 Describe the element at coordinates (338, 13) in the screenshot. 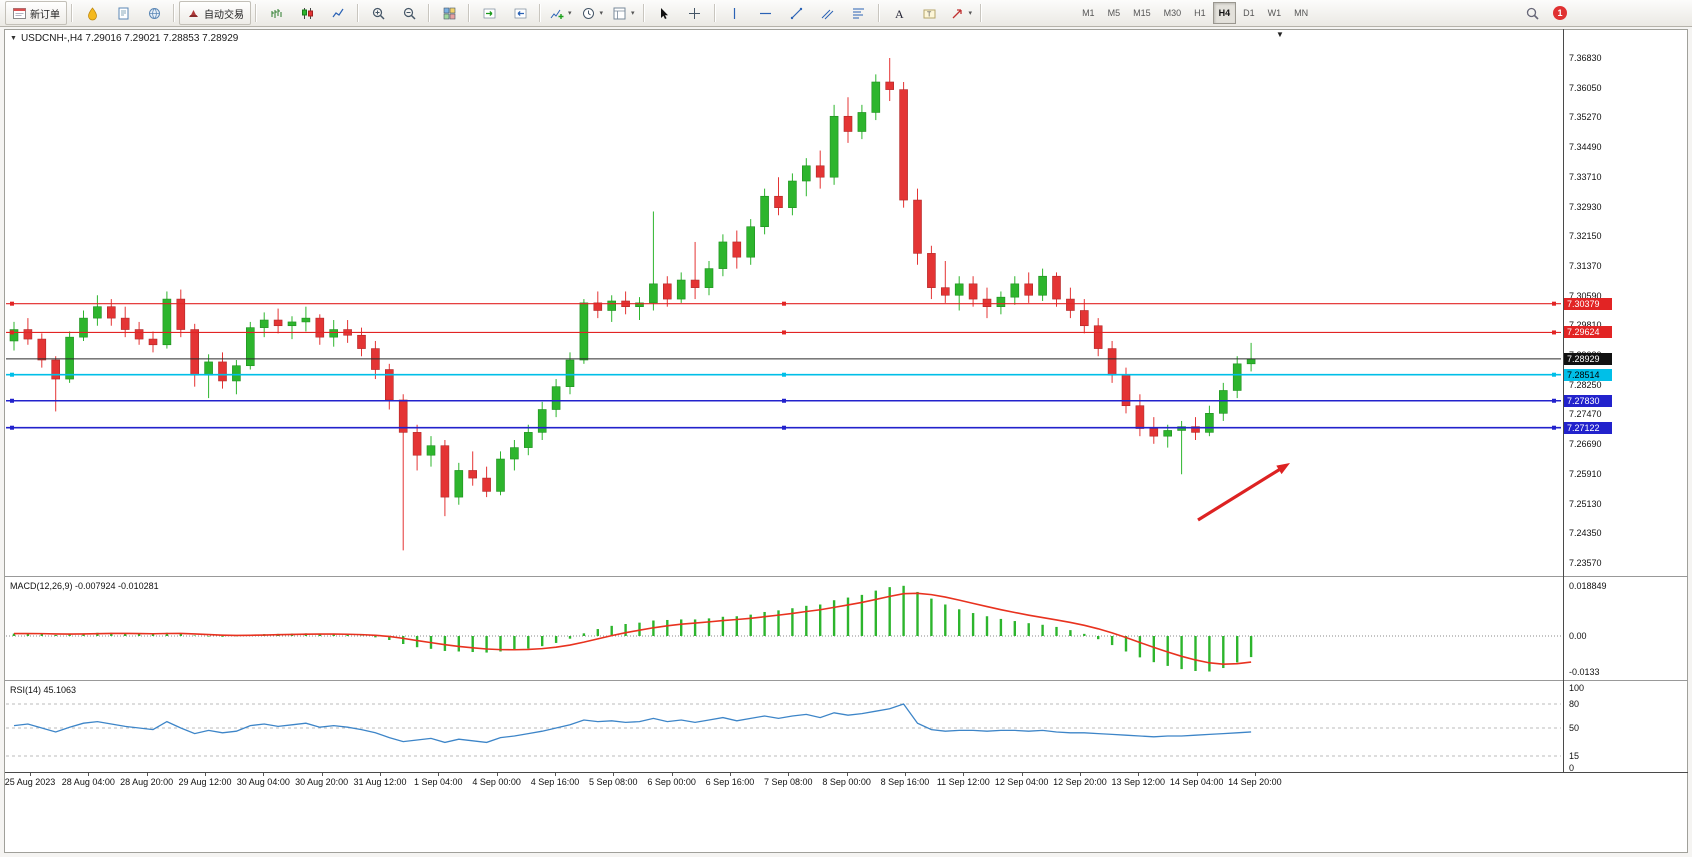

I see `line-chart-button` at that location.